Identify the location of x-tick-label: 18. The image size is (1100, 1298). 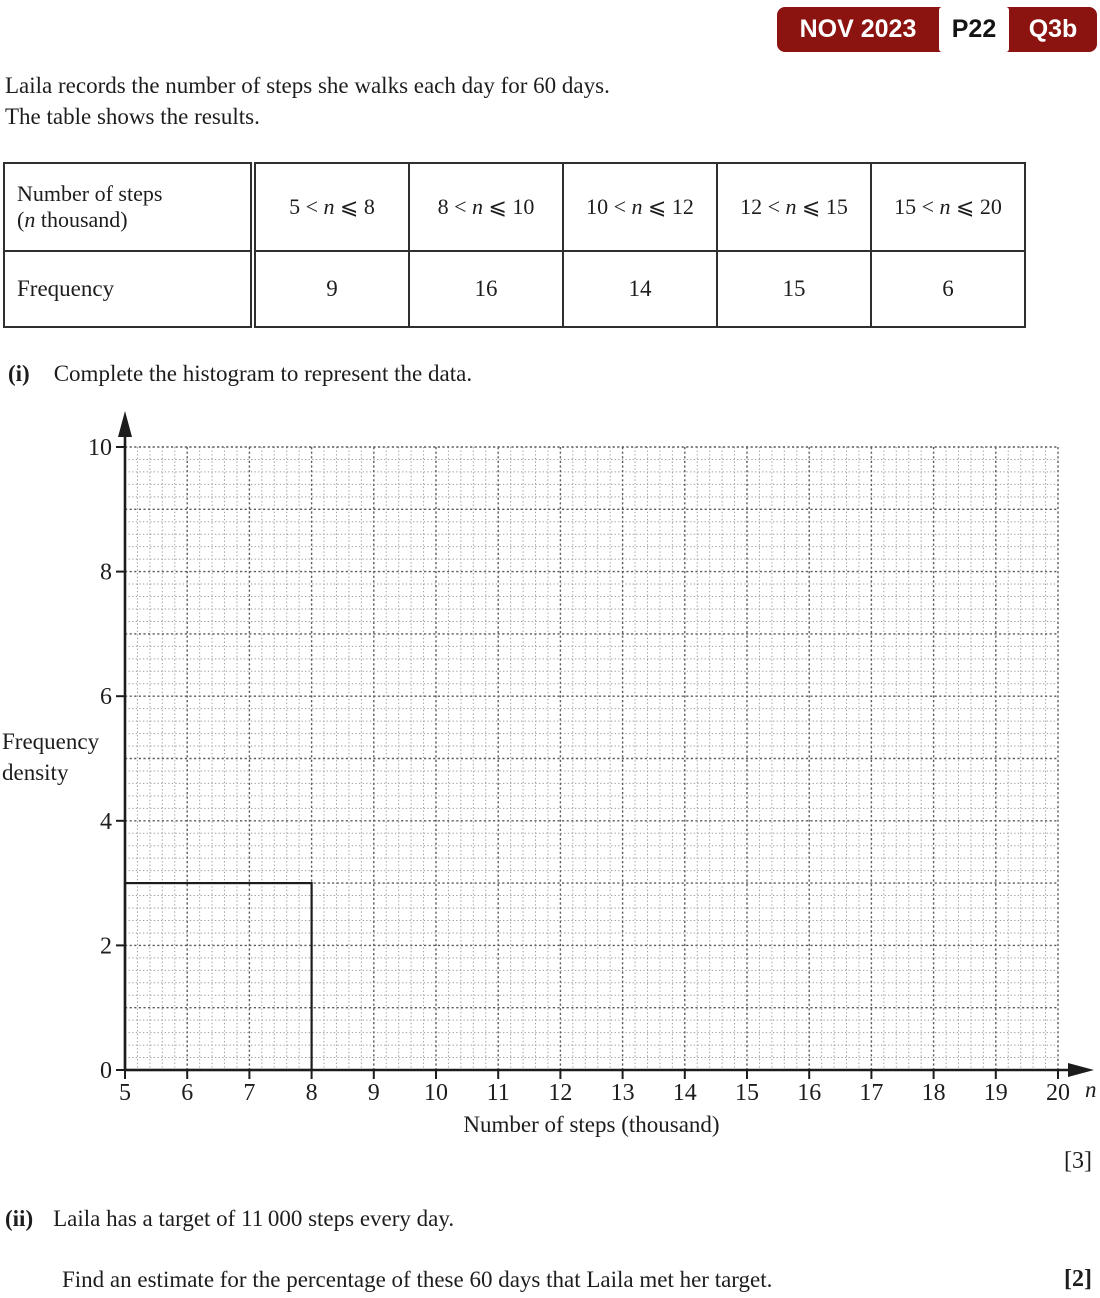
(934, 1093).